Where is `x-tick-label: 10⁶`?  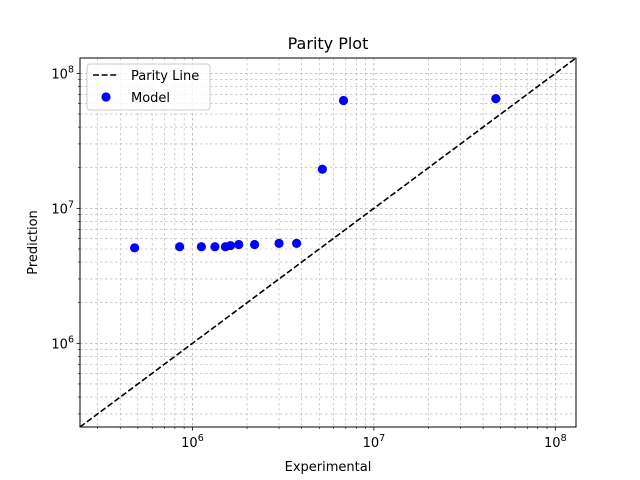 x-tick-label: 10⁶ is located at coordinates (192, 442).